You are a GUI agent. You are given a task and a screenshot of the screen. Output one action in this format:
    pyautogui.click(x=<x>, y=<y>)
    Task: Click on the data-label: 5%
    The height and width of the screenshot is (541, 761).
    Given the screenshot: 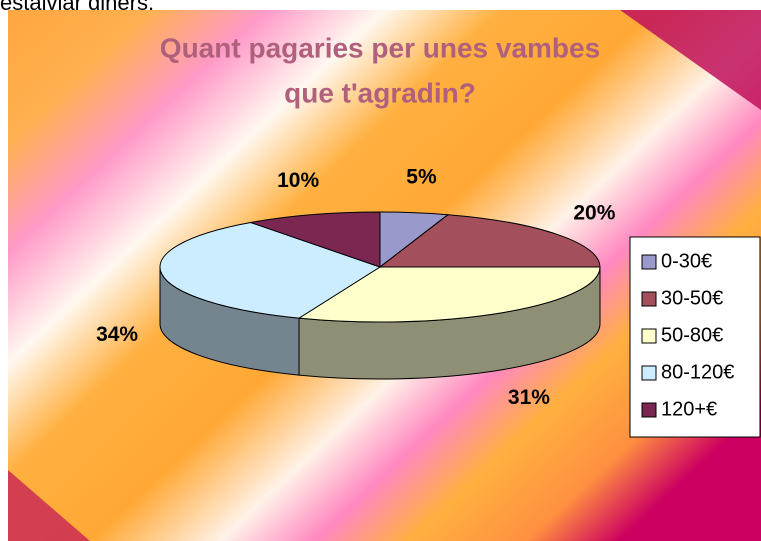 What is the action you would take?
    pyautogui.click(x=421, y=177)
    